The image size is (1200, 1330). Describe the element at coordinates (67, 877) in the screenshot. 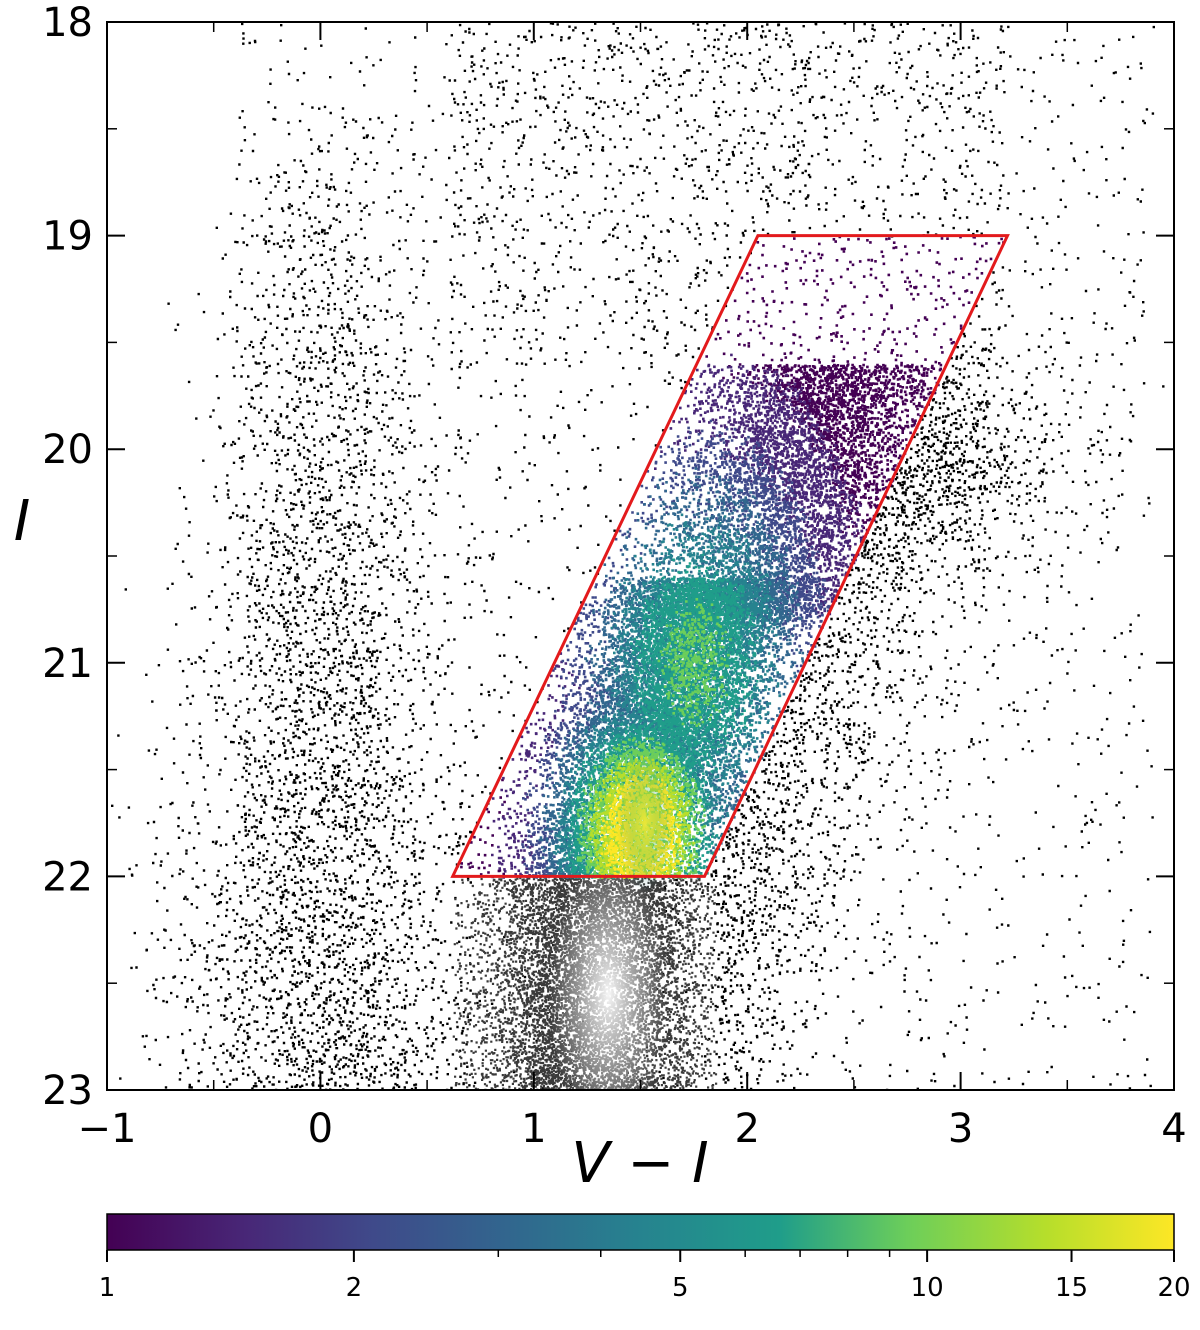

I see `y-tick-label: 22` at that location.